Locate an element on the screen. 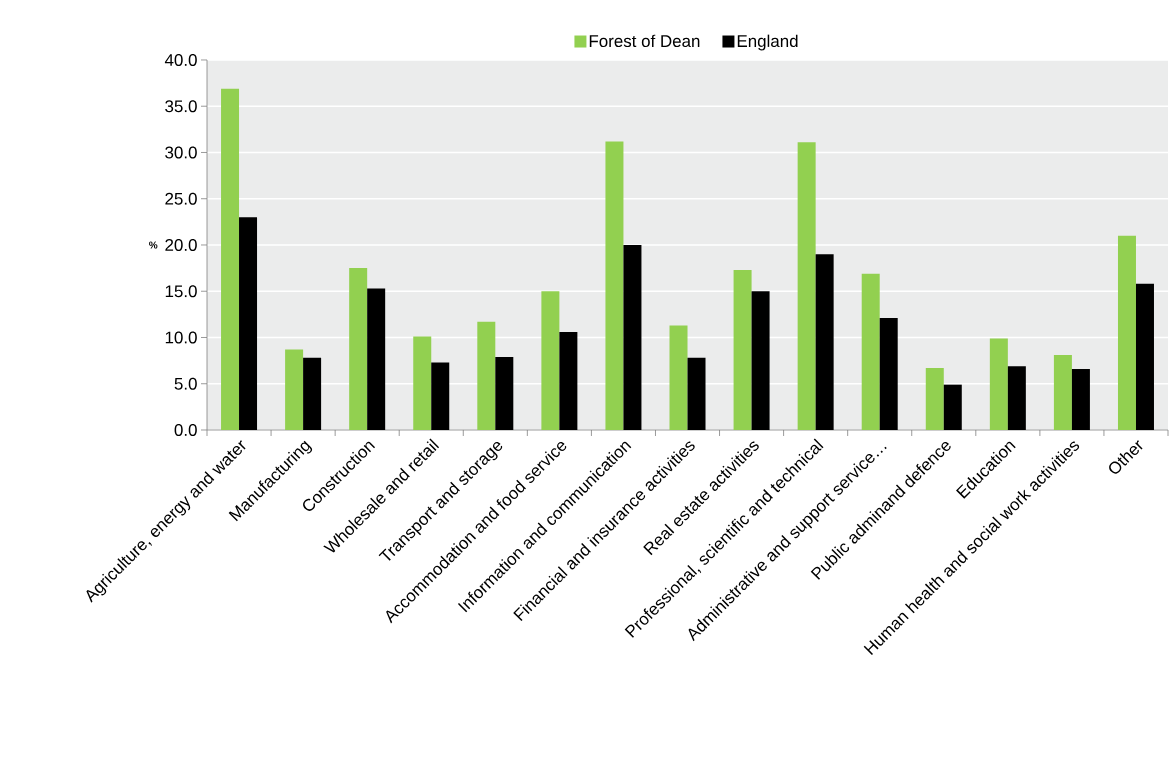  y-tick-label: 10.0 is located at coordinates (181, 337).